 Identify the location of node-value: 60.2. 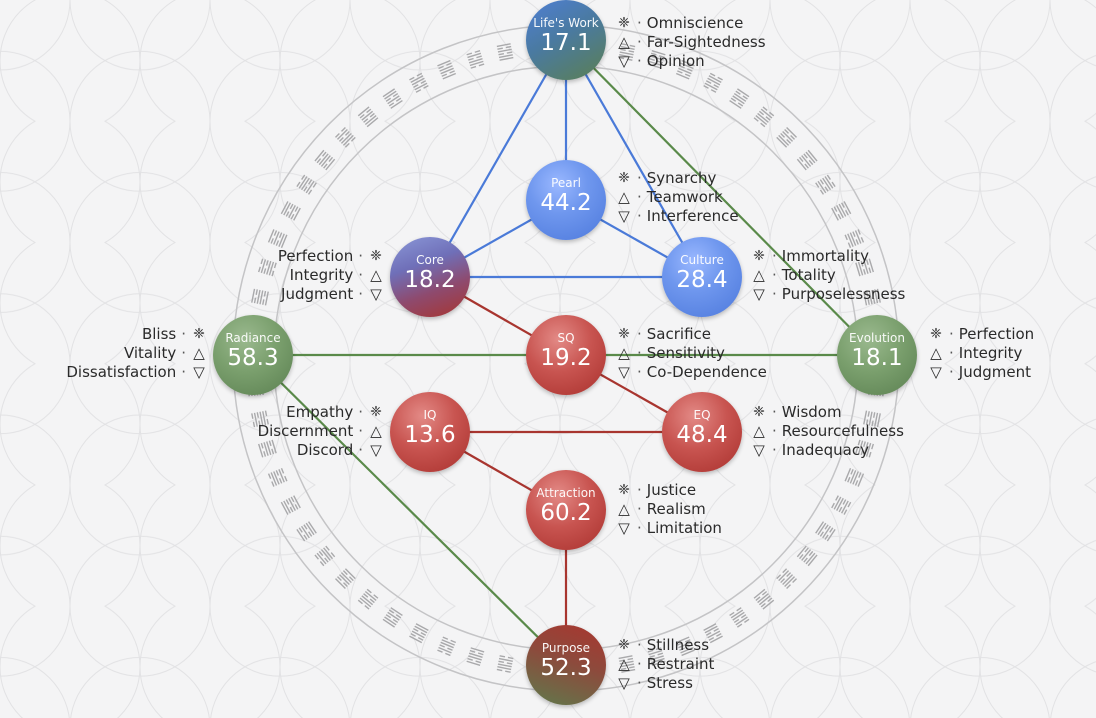
(566, 513).